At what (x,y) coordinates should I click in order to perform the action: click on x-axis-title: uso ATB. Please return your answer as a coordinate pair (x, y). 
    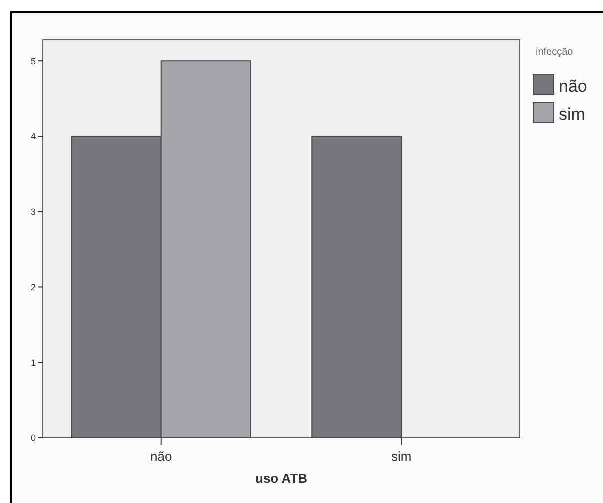
    Looking at the image, I should click on (282, 478).